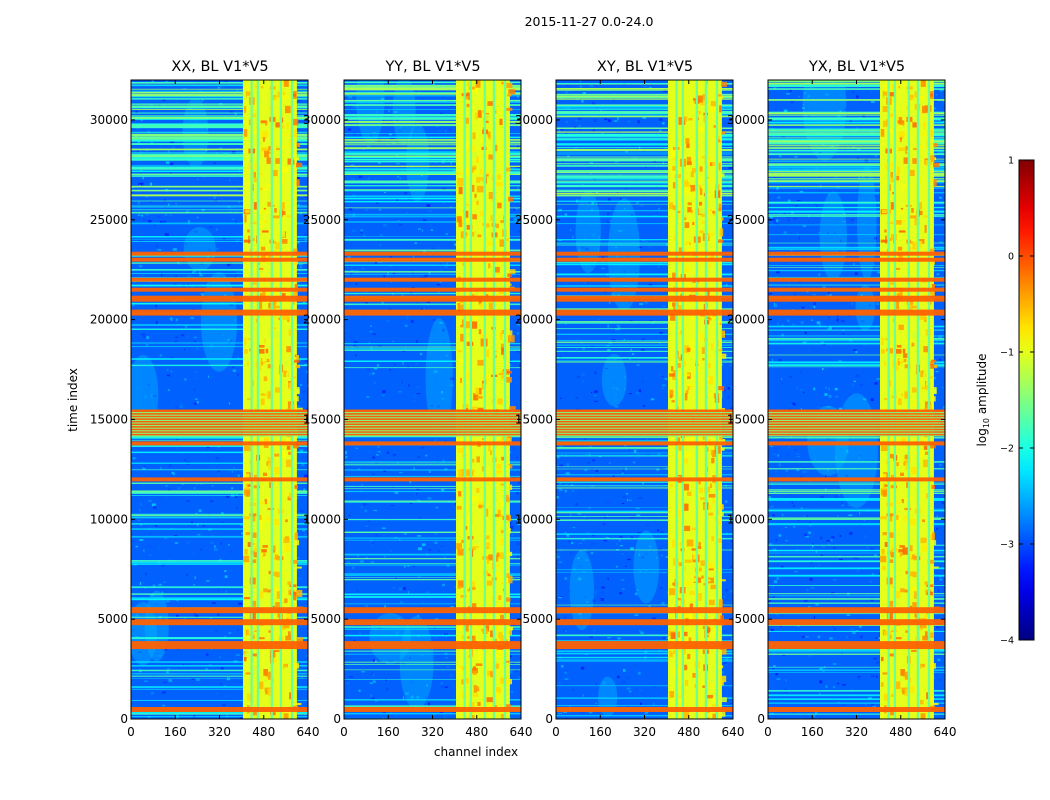  Describe the element at coordinates (109, 320) in the screenshot. I see `y-tick-label: 20000` at that location.